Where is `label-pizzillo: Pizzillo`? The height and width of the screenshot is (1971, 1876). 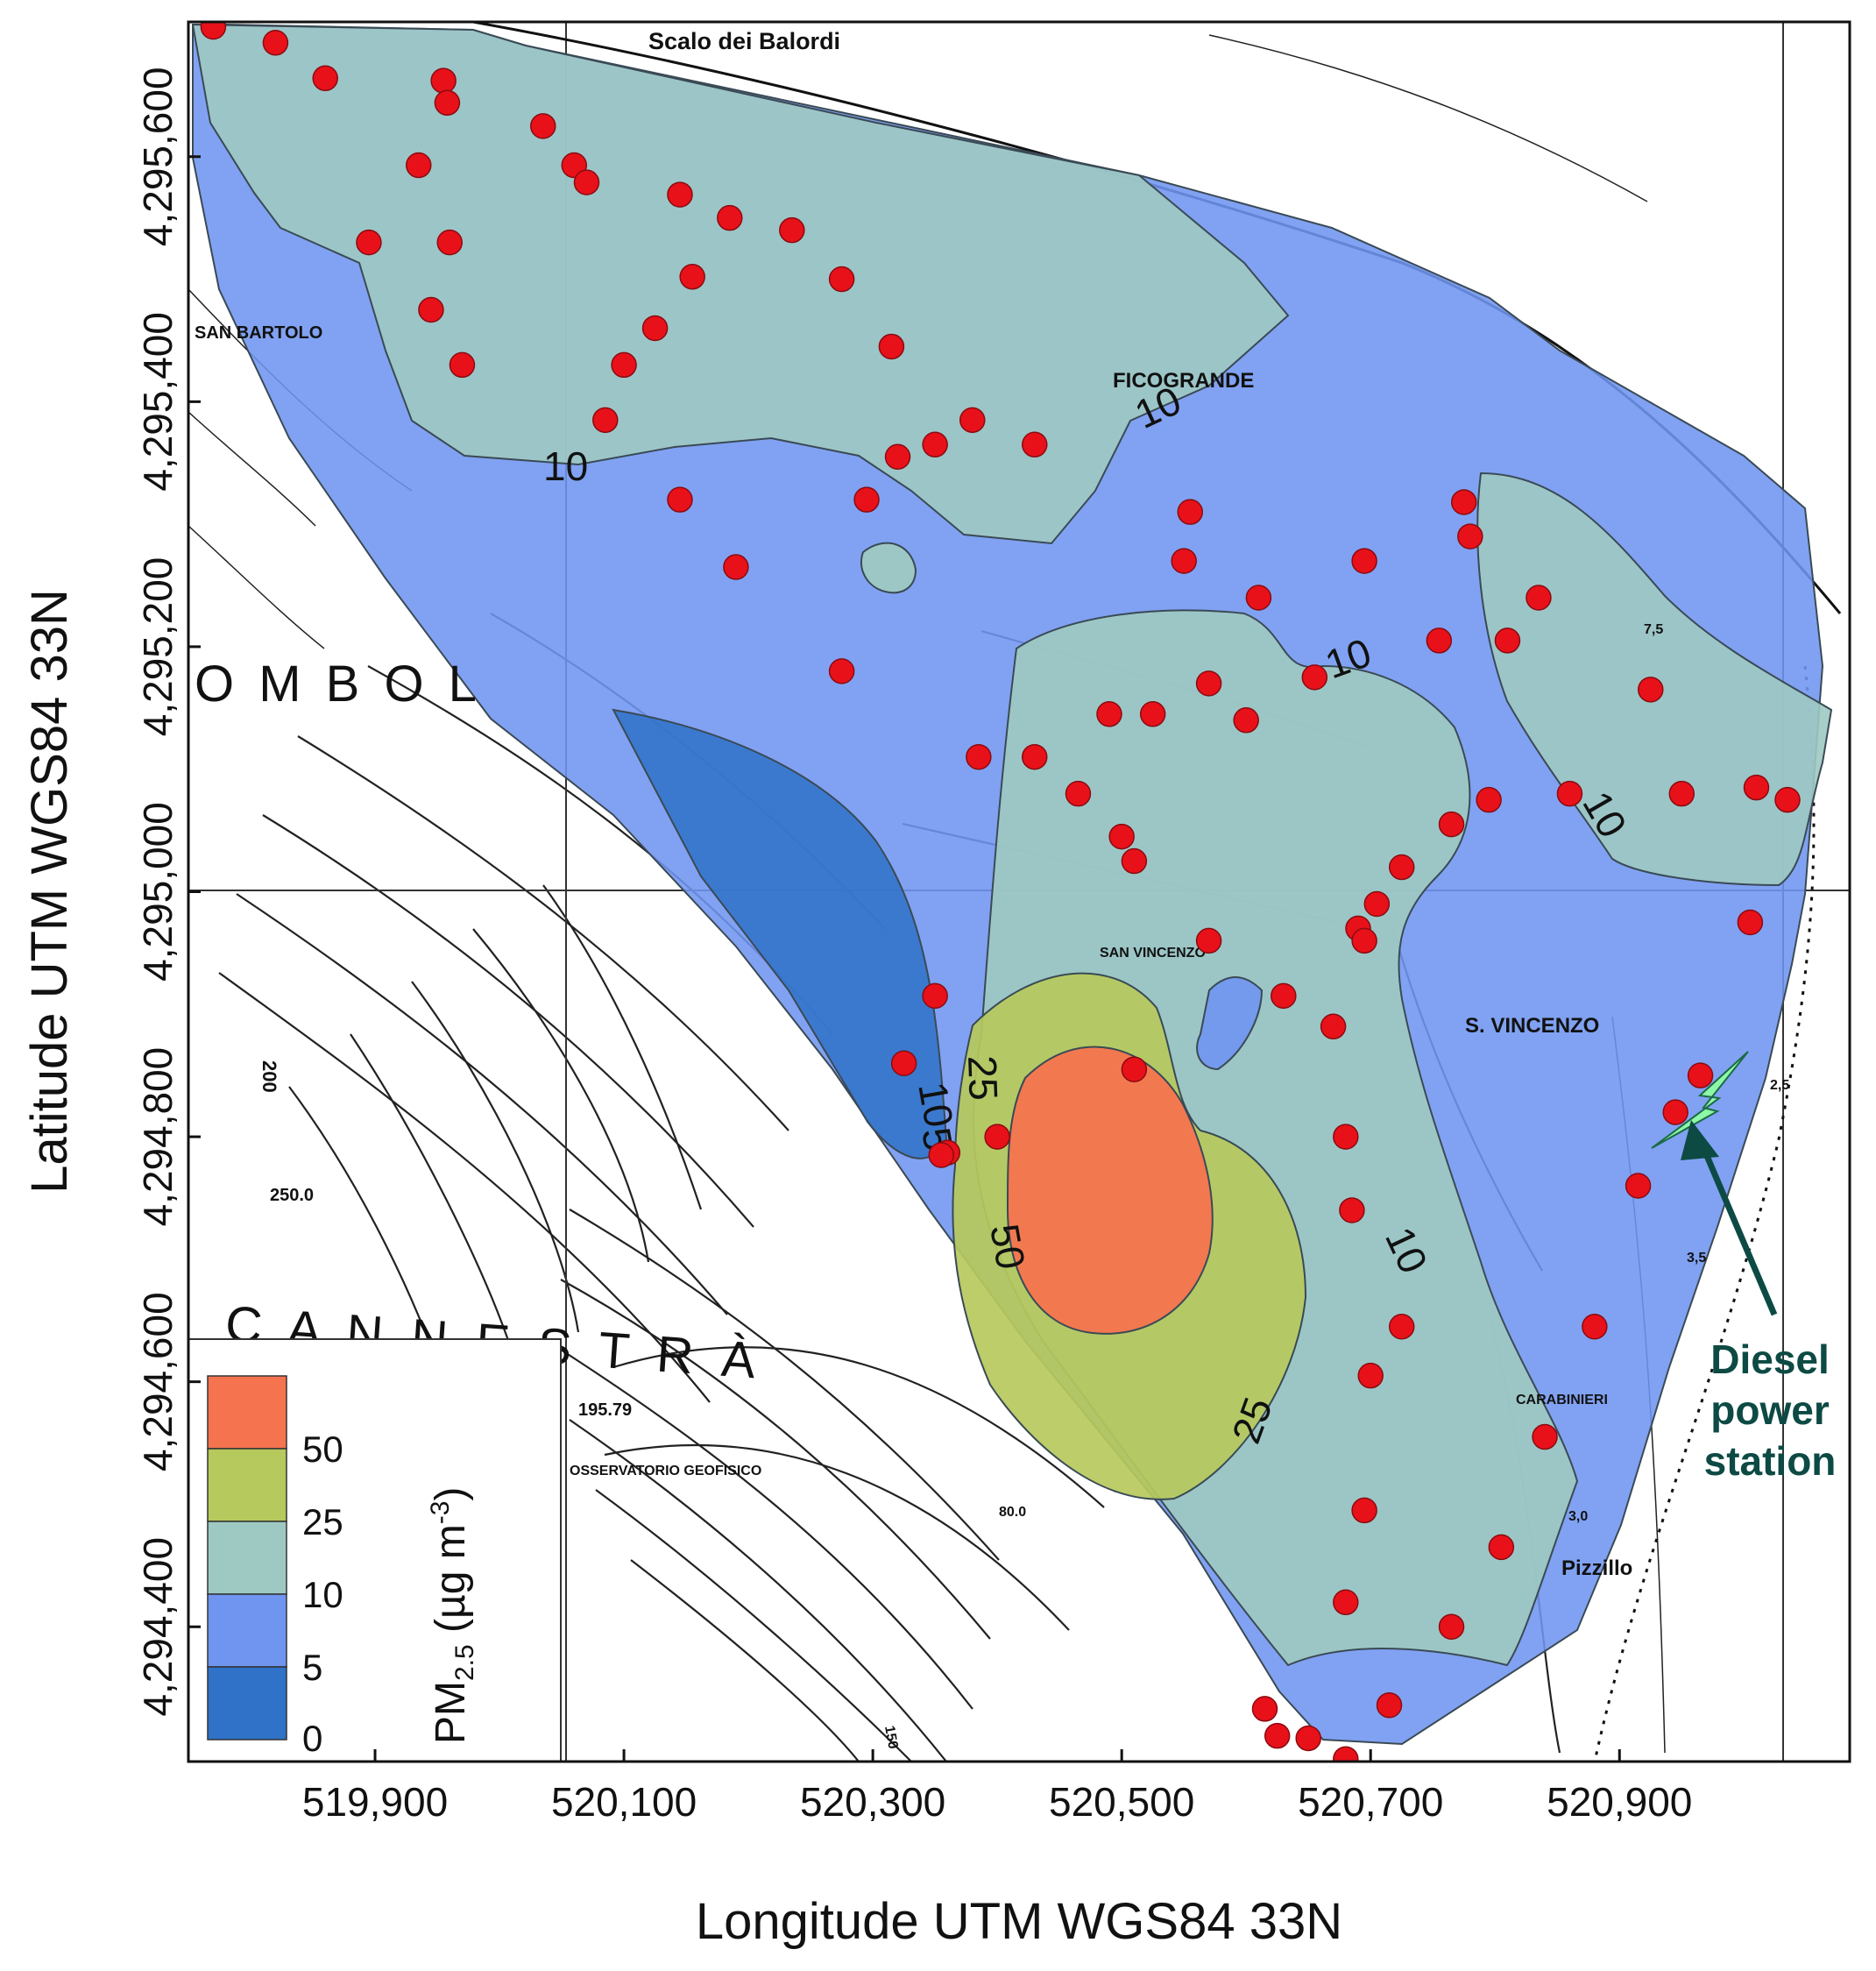
label-pizzillo: Pizzillo is located at coordinates (1596, 1568).